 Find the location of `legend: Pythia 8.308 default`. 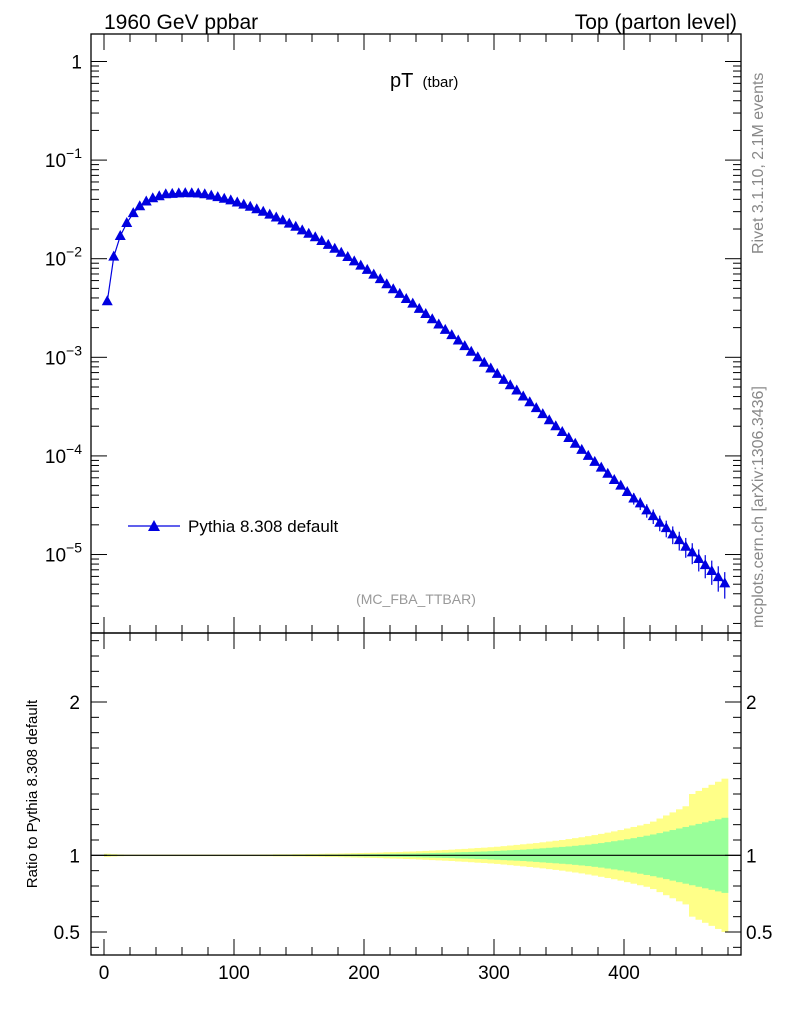

legend: Pythia 8.308 default is located at coordinates (233, 526).